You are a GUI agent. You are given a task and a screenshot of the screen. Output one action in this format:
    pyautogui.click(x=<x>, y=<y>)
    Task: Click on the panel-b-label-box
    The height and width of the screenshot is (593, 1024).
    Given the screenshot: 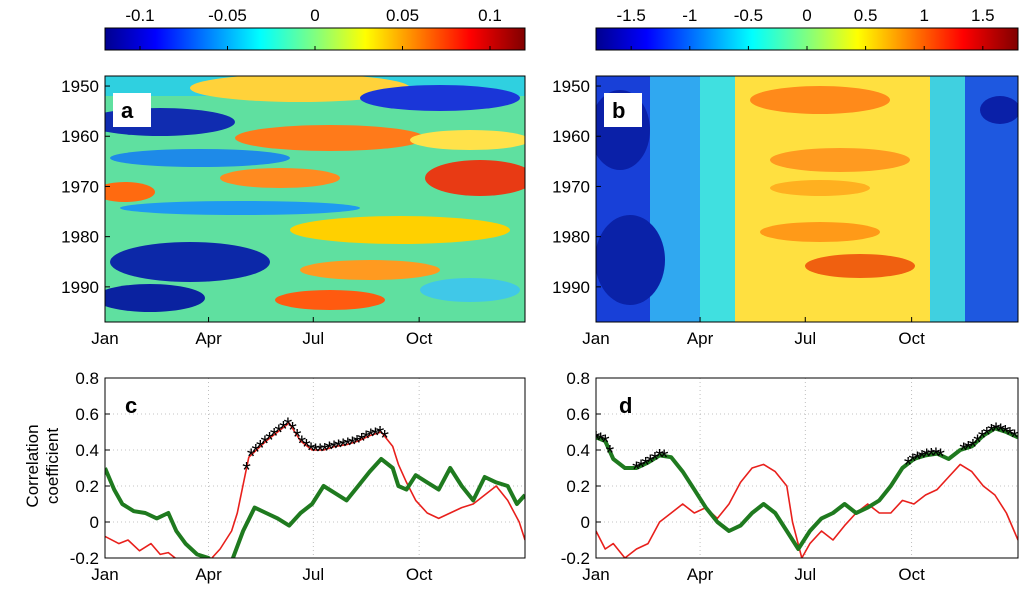 What is the action you would take?
    pyautogui.click(x=623, y=110)
    